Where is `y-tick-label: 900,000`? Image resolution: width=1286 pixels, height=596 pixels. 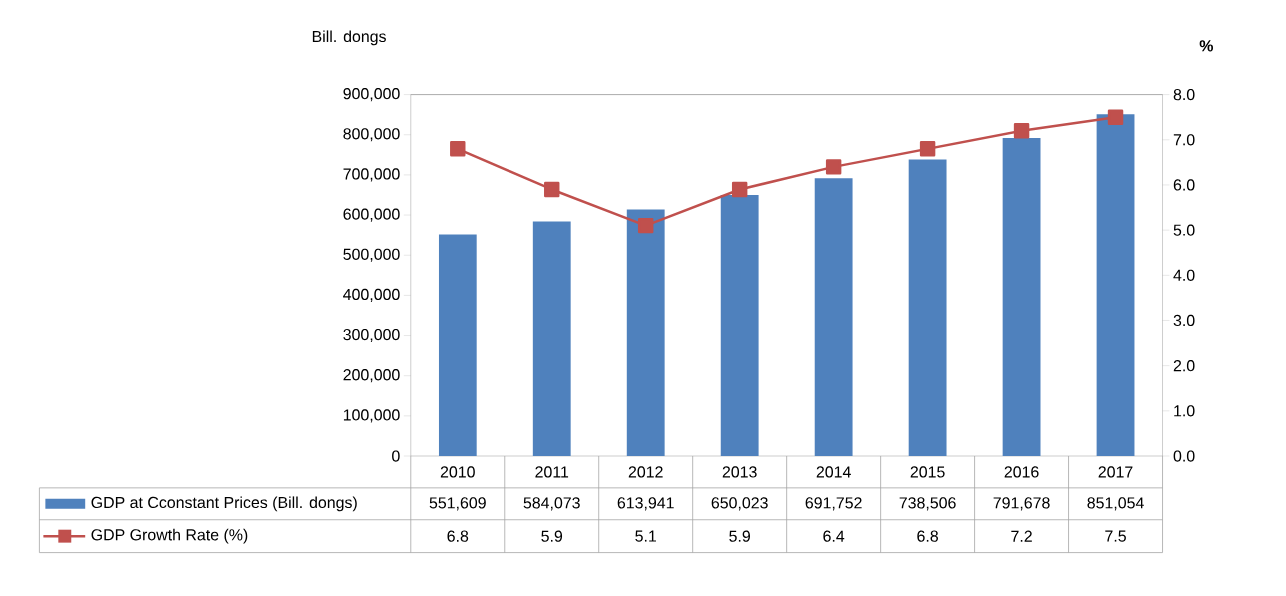
y-tick-label: 900,000 is located at coordinates (371, 94).